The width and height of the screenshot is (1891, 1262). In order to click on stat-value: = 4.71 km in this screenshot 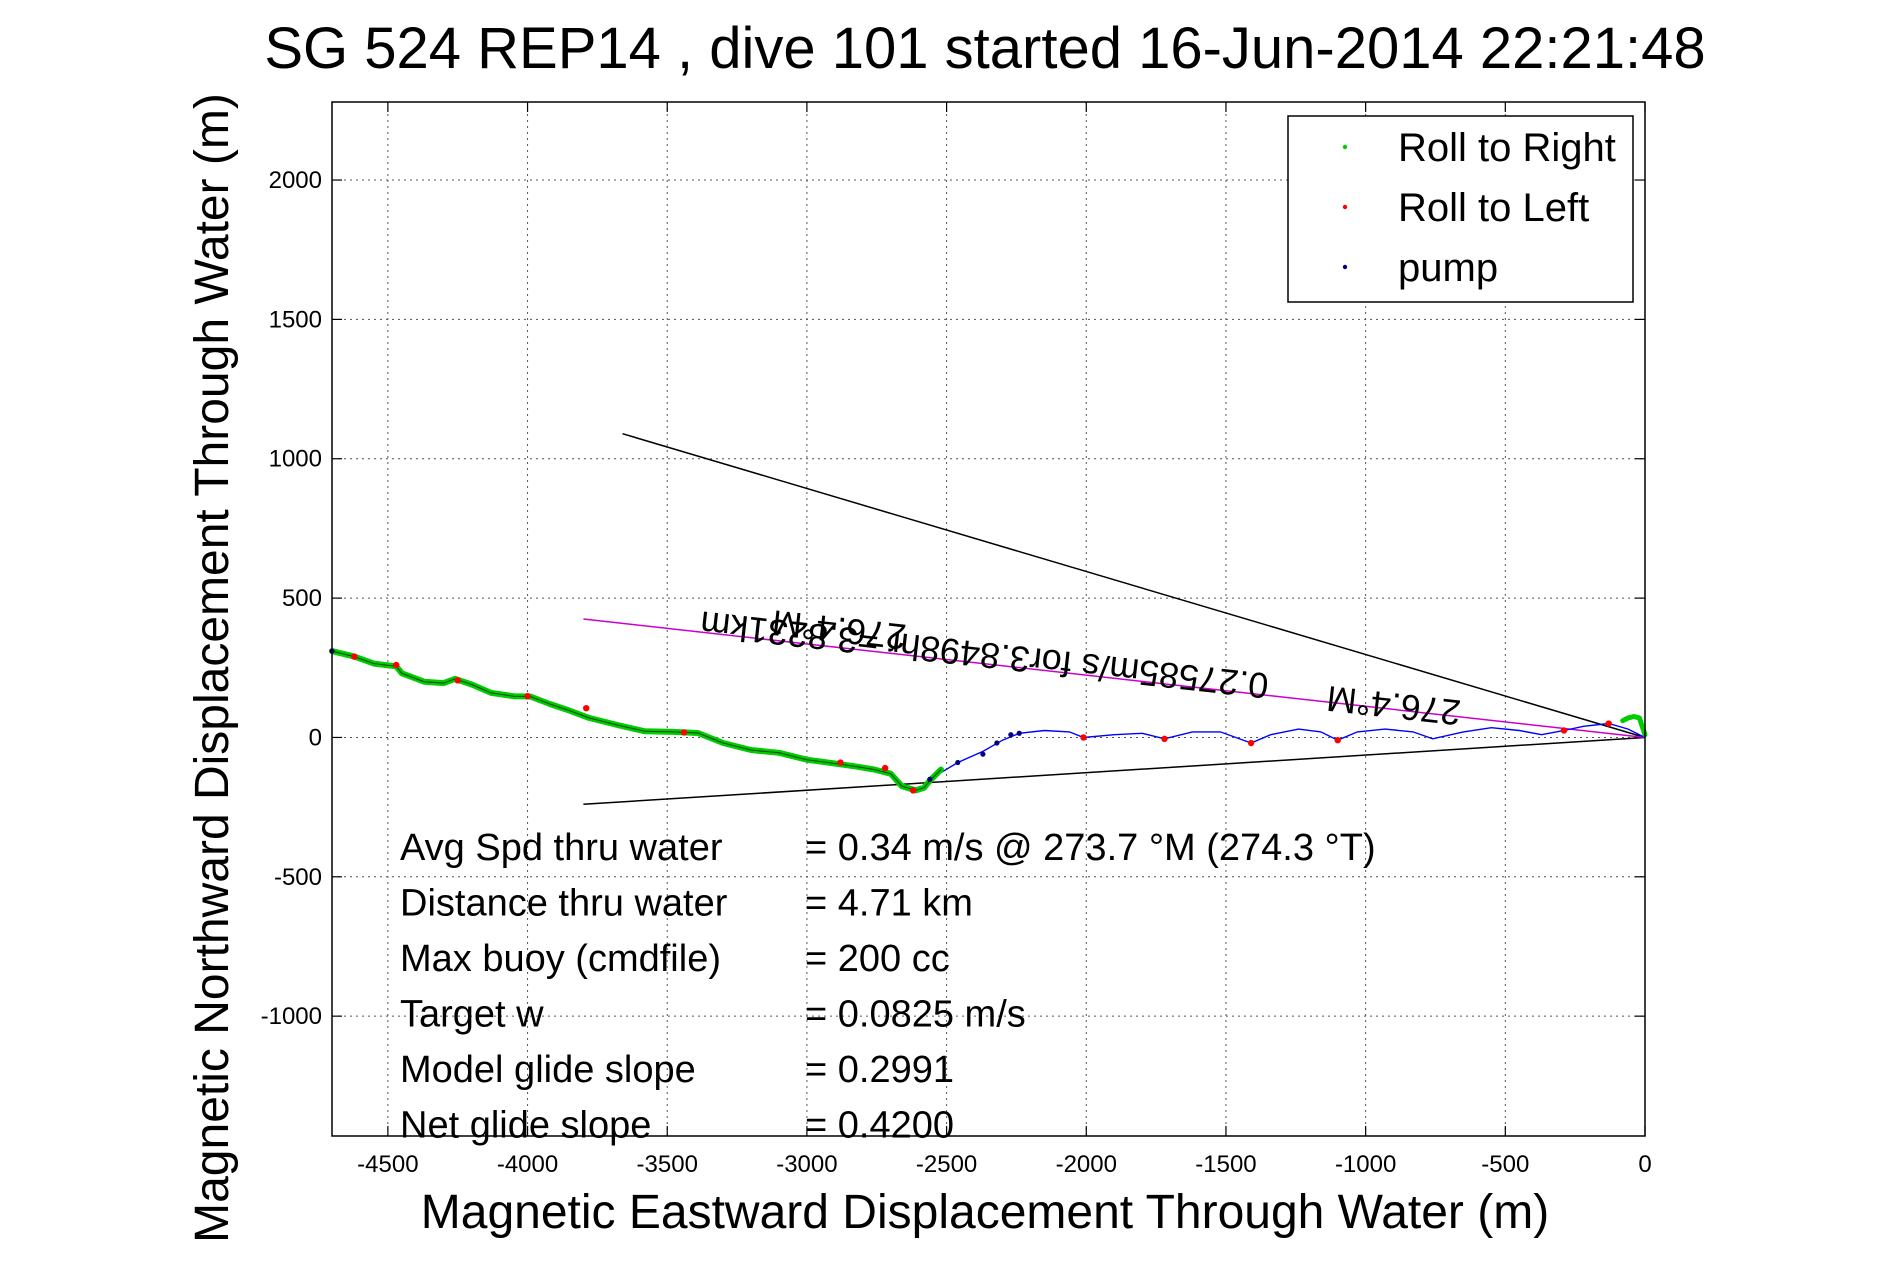, I will do `click(889, 904)`.